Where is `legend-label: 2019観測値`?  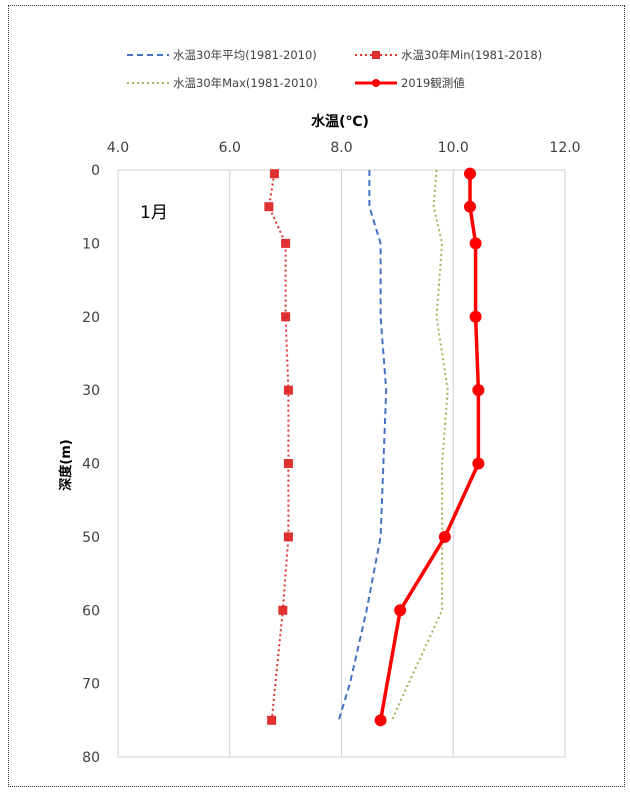
legend-label: 2019観測値 is located at coordinates (433, 83).